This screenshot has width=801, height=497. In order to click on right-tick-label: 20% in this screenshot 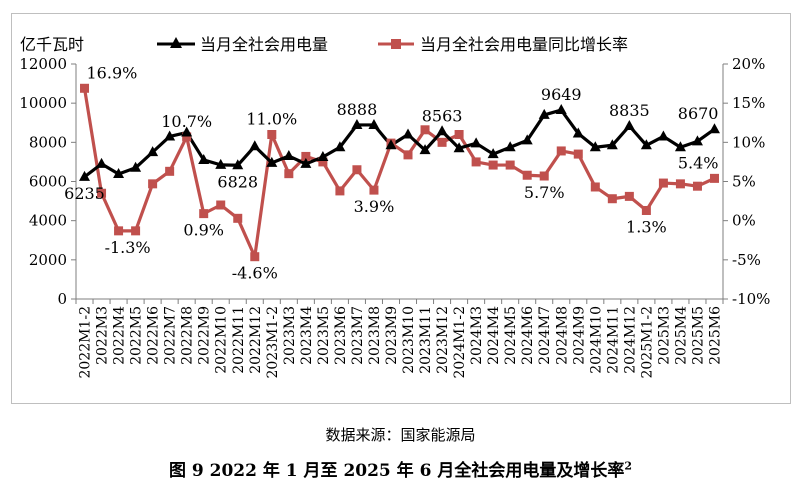, I will do `click(748, 64)`.